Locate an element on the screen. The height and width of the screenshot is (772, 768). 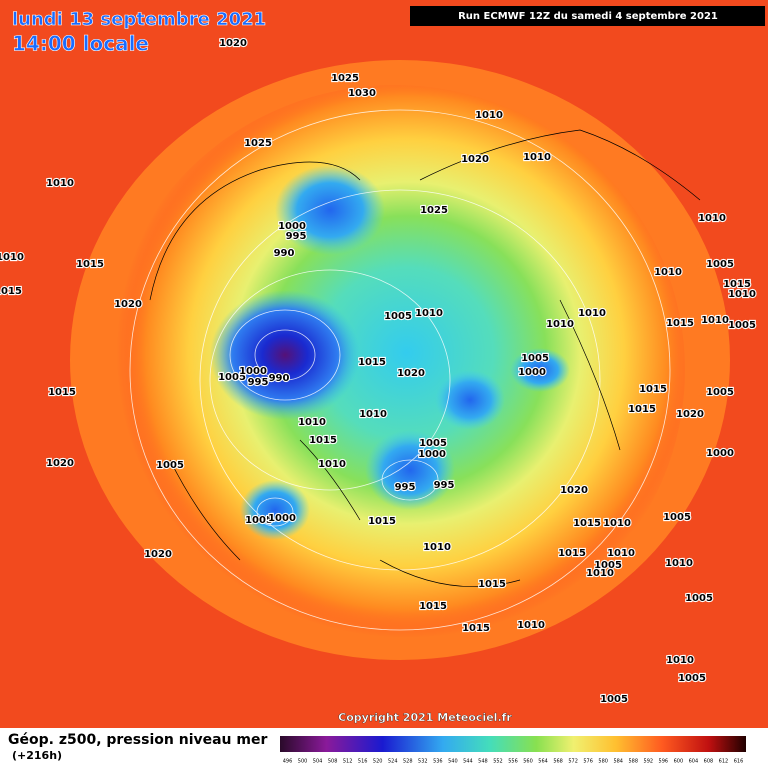
colorbar-tick-label: 608 is located at coordinates (709, 762).